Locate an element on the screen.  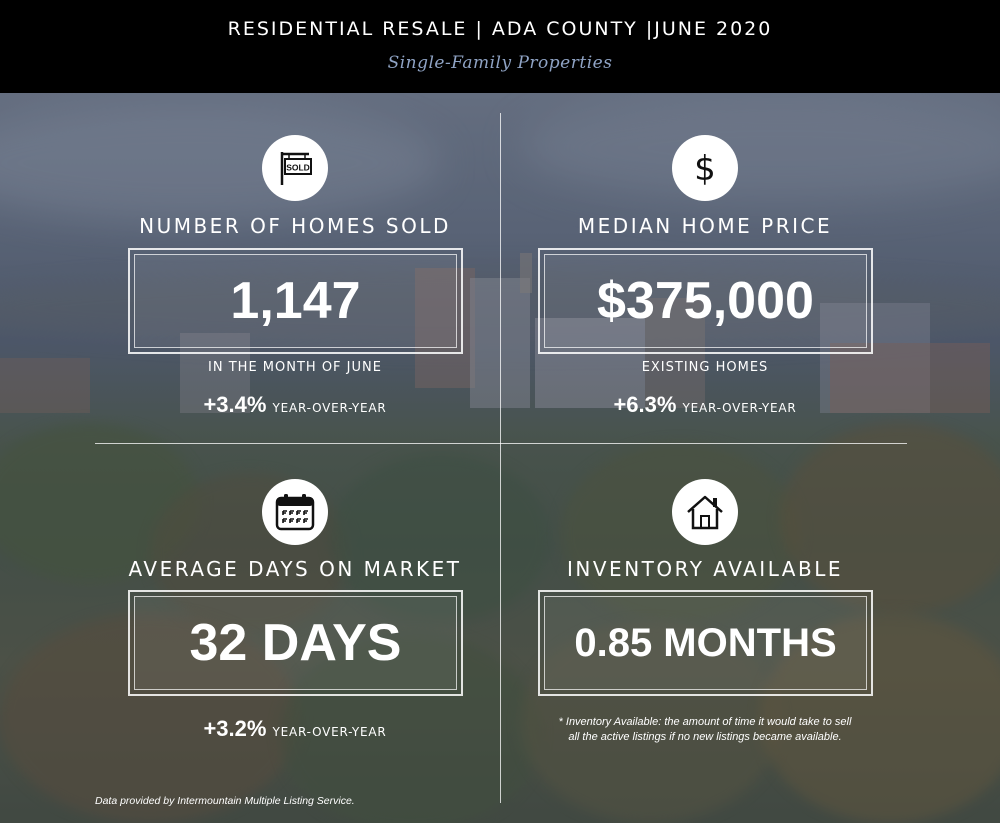
inventory-value: 0.85 MONTHS is located at coordinates (705, 642).